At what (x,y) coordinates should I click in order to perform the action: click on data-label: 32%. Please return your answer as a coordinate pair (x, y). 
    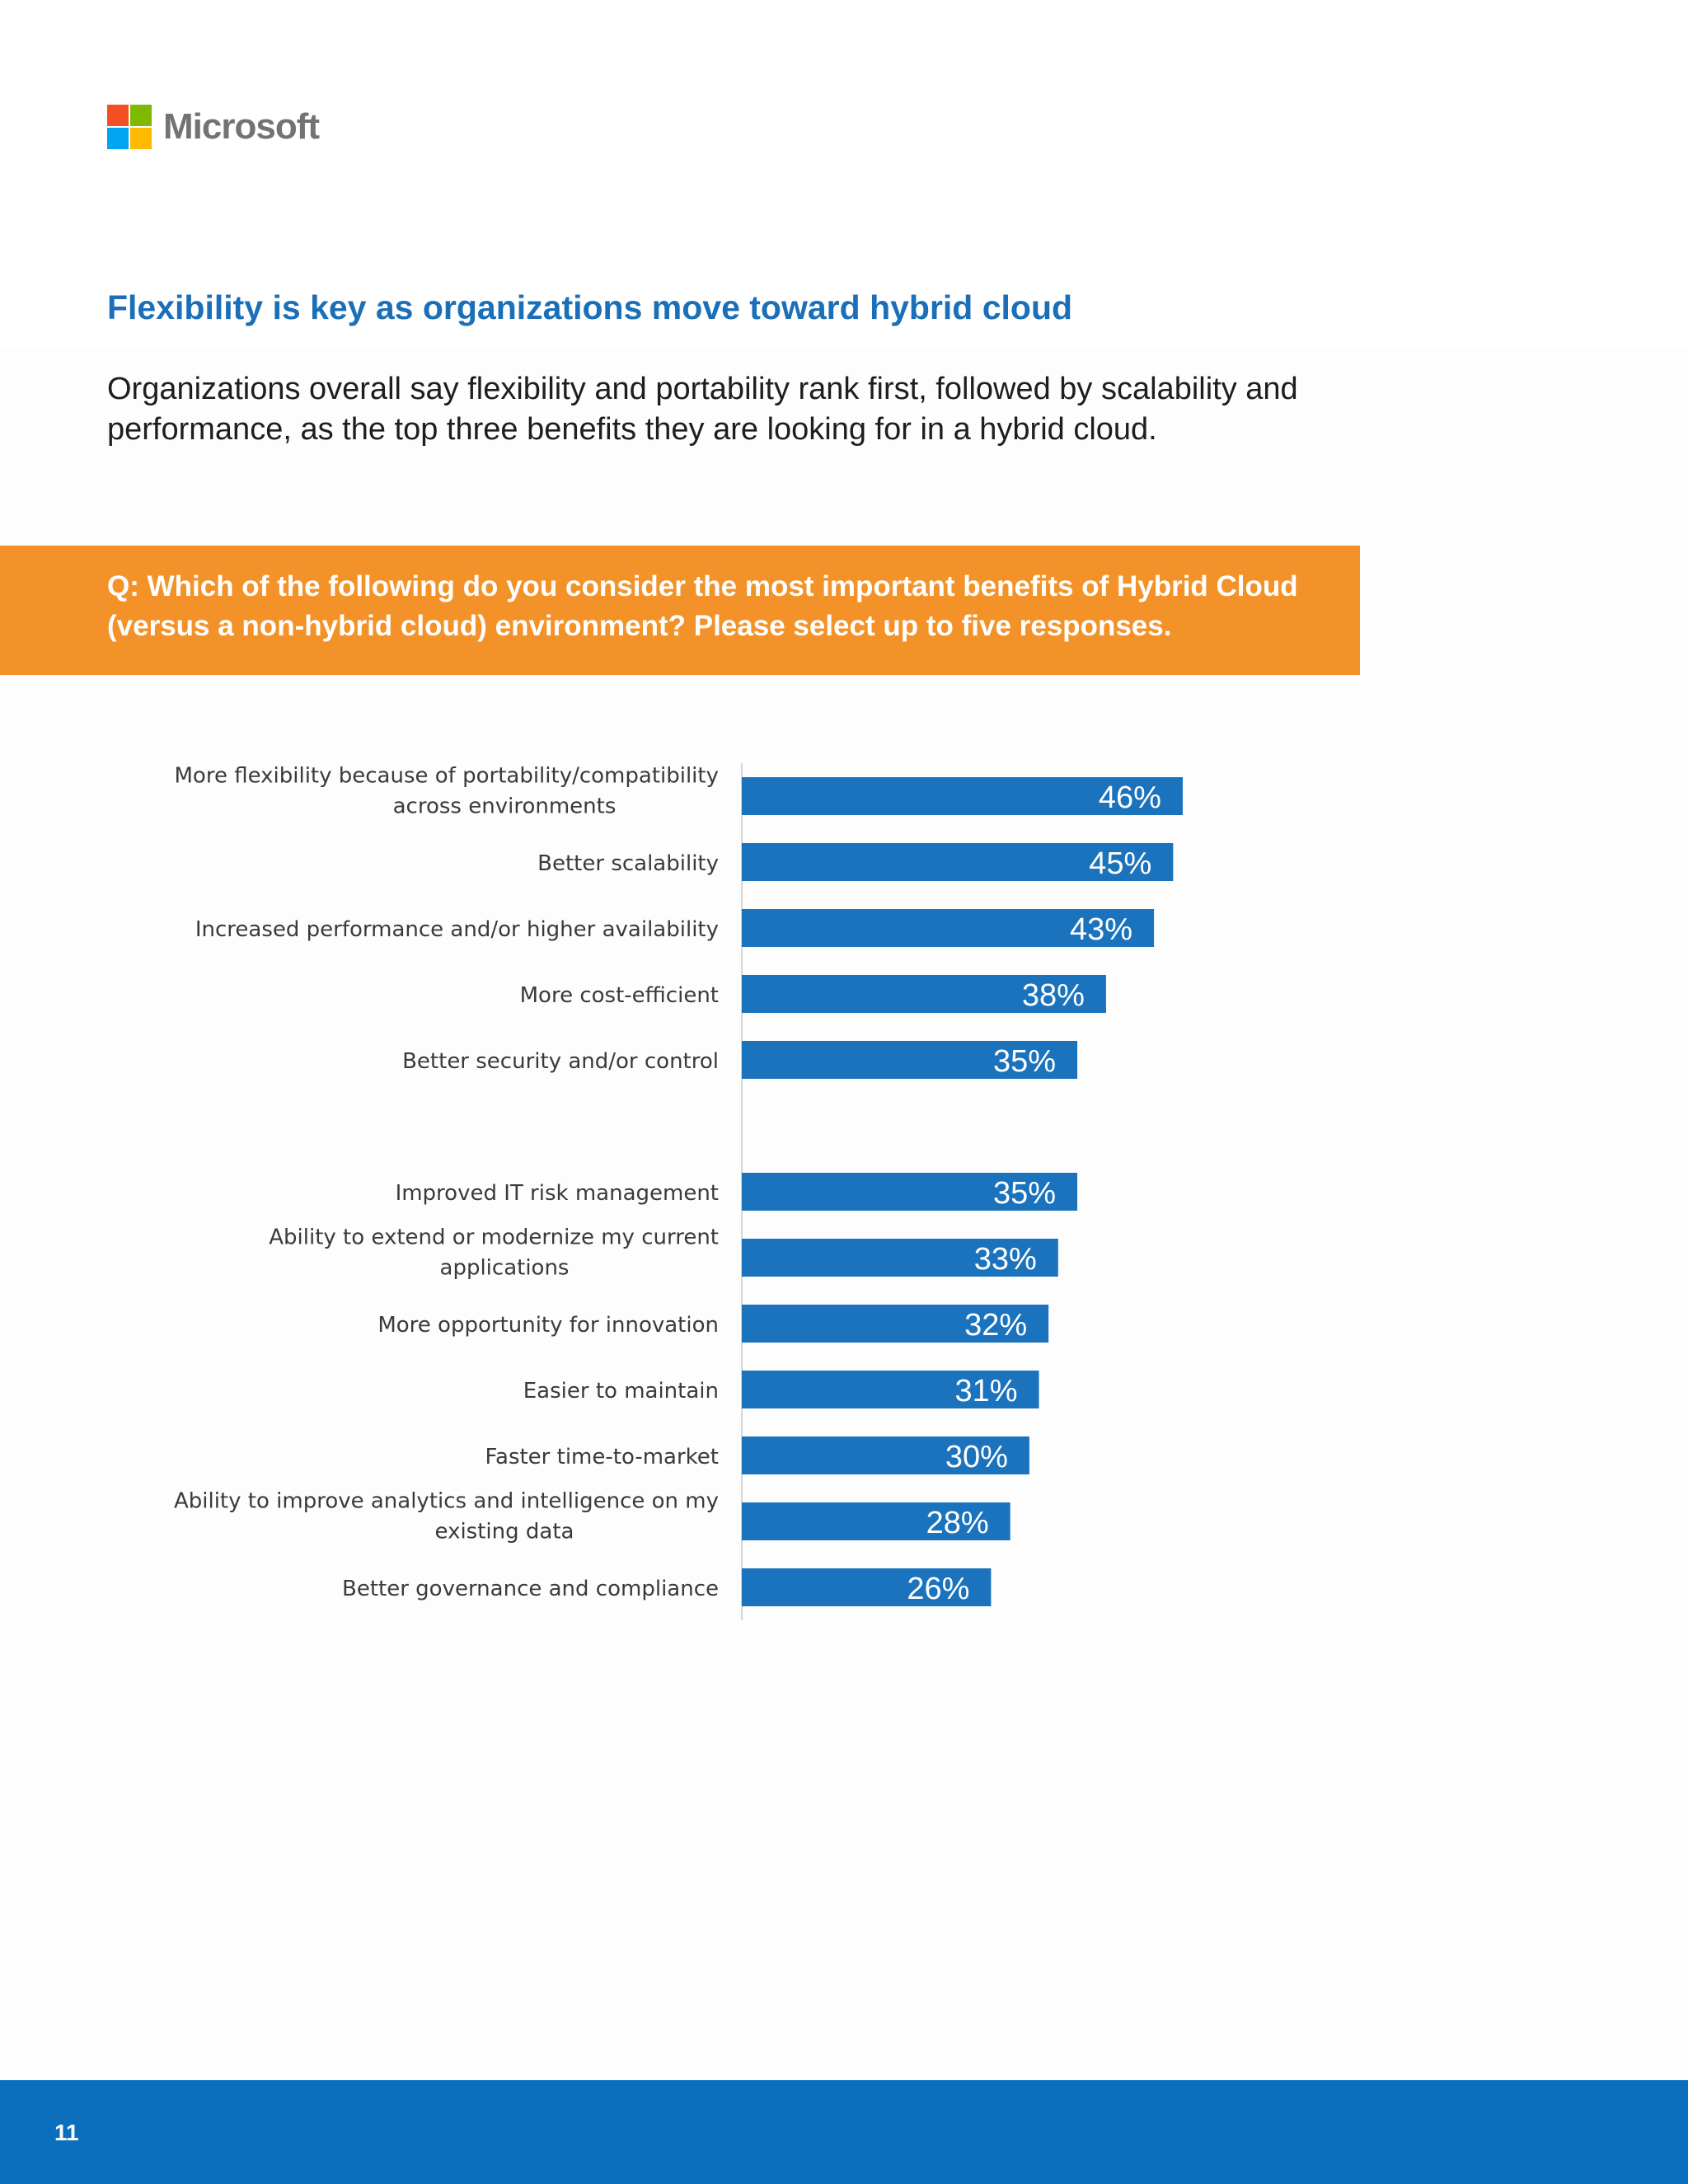
    Looking at the image, I should click on (995, 1325).